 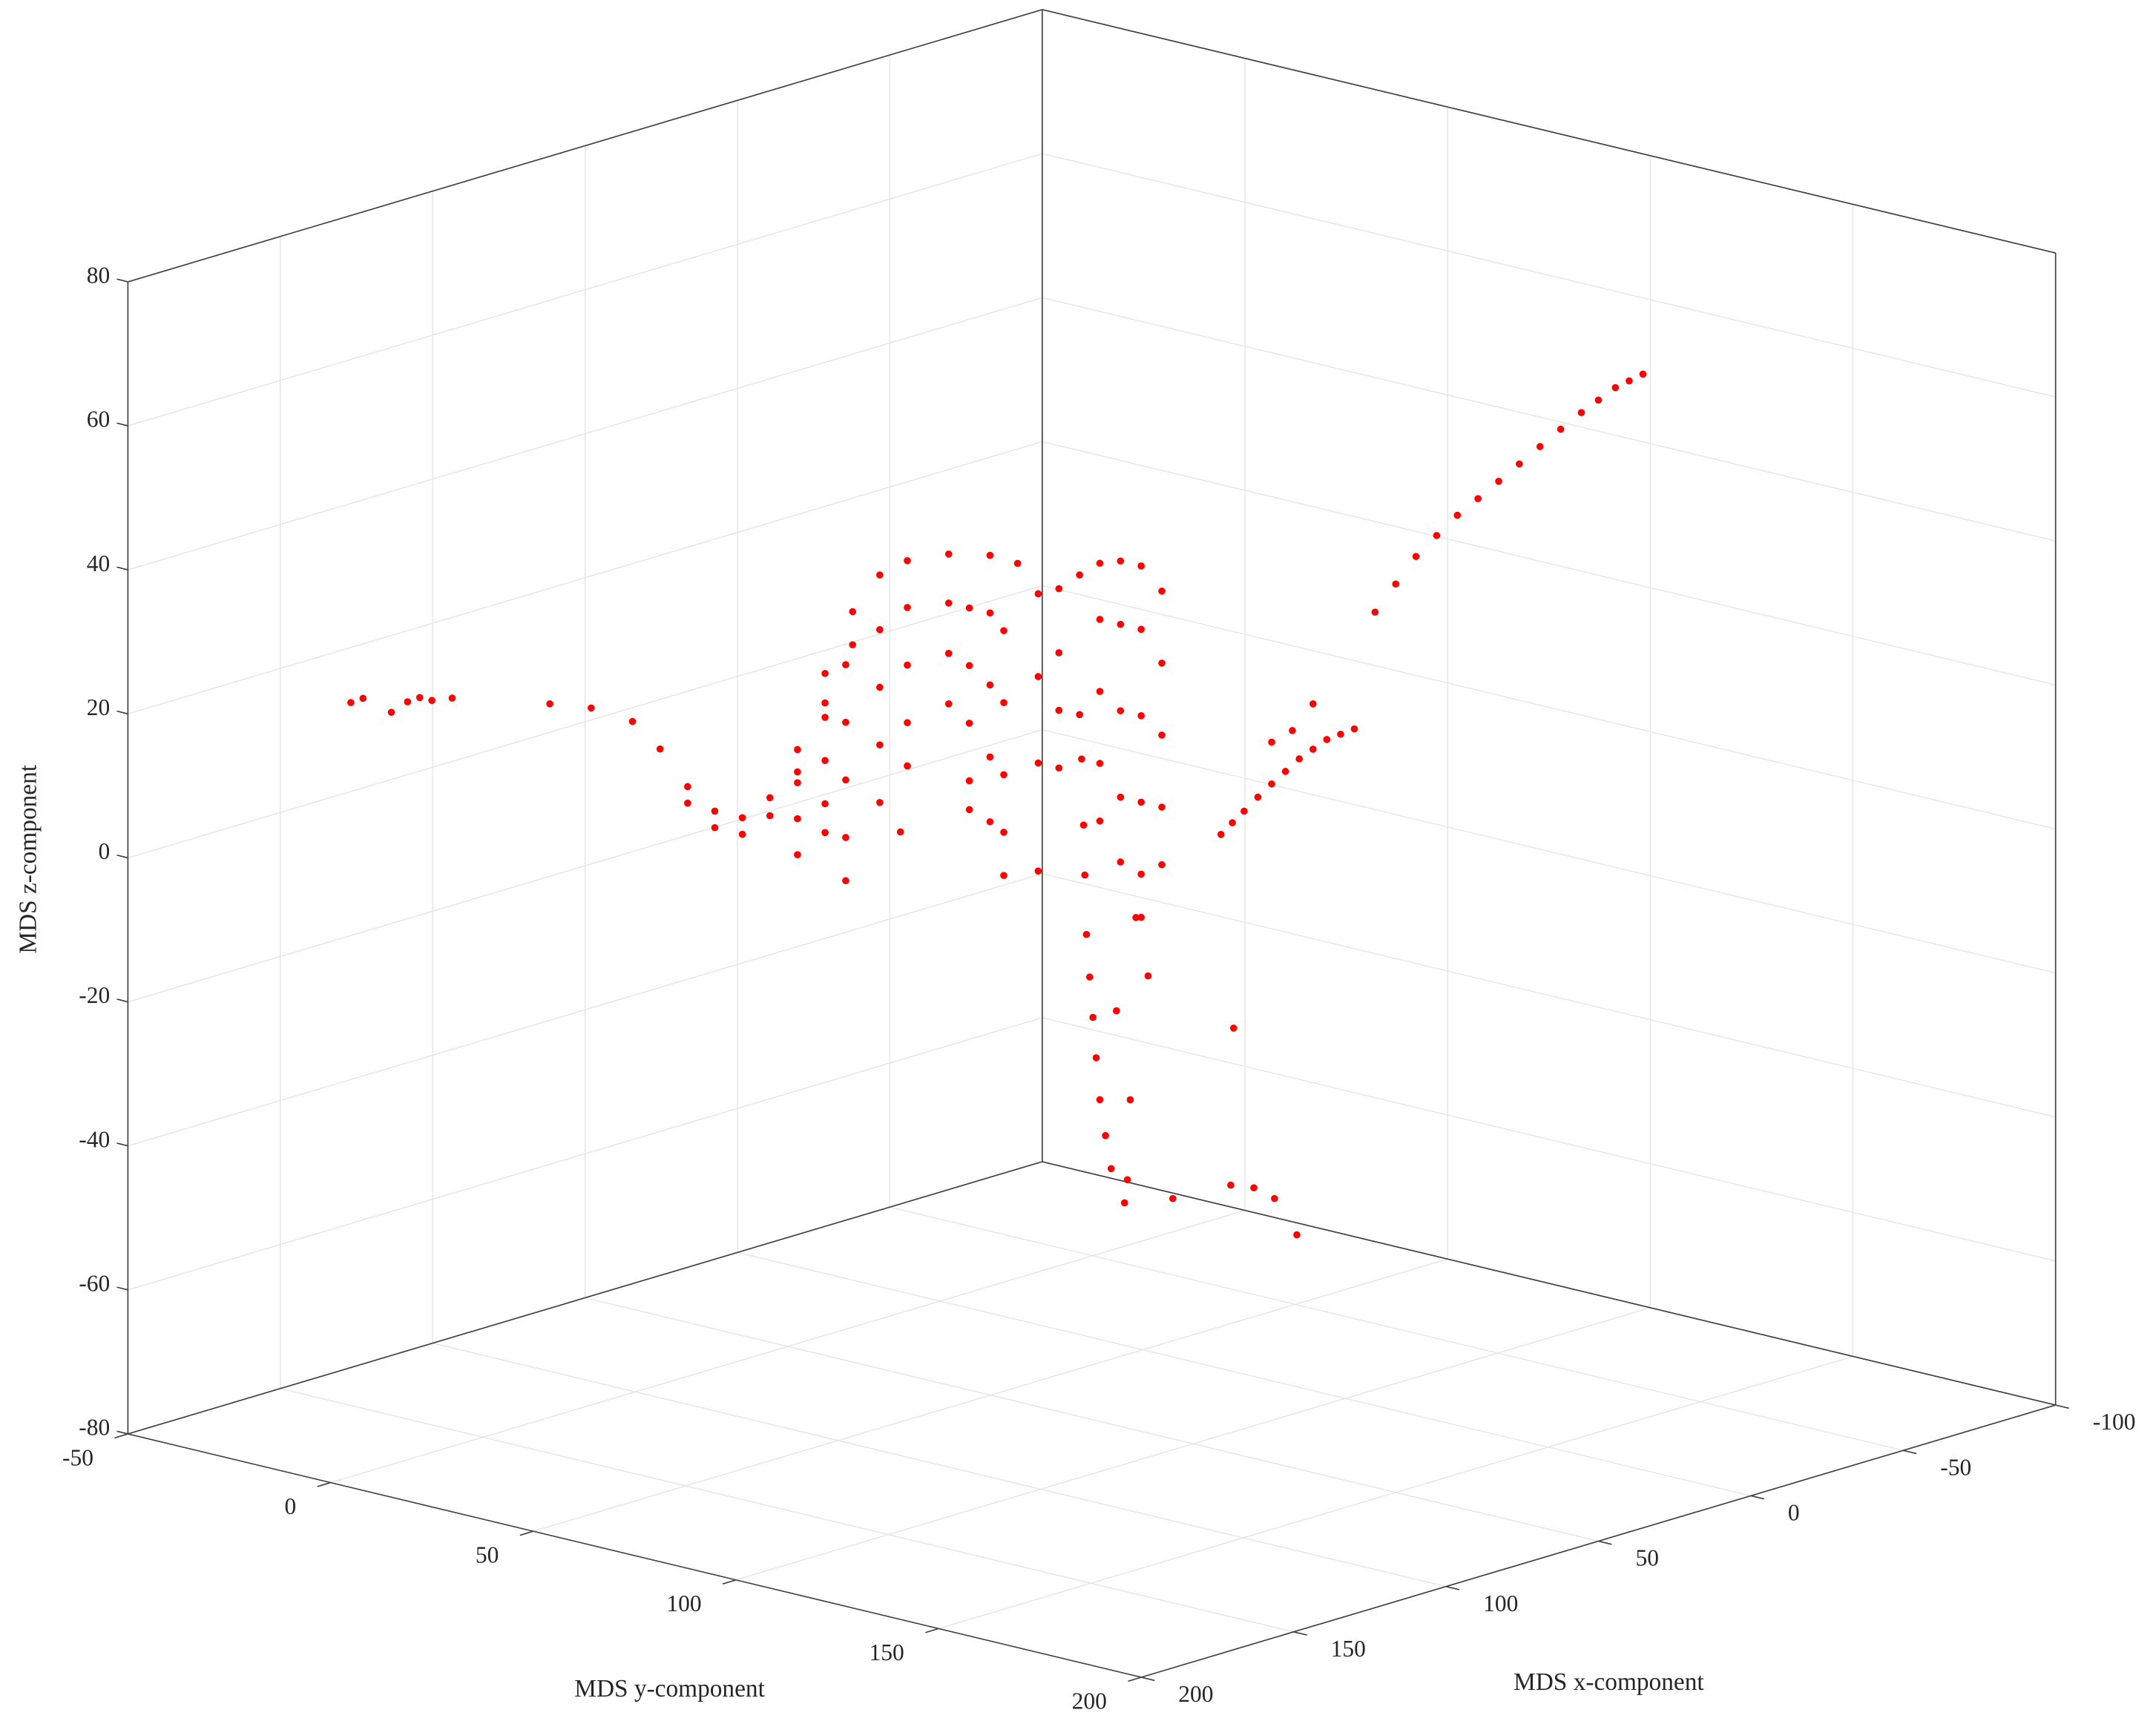 I want to click on z-tick-label: -80, so click(x=95, y=1428).